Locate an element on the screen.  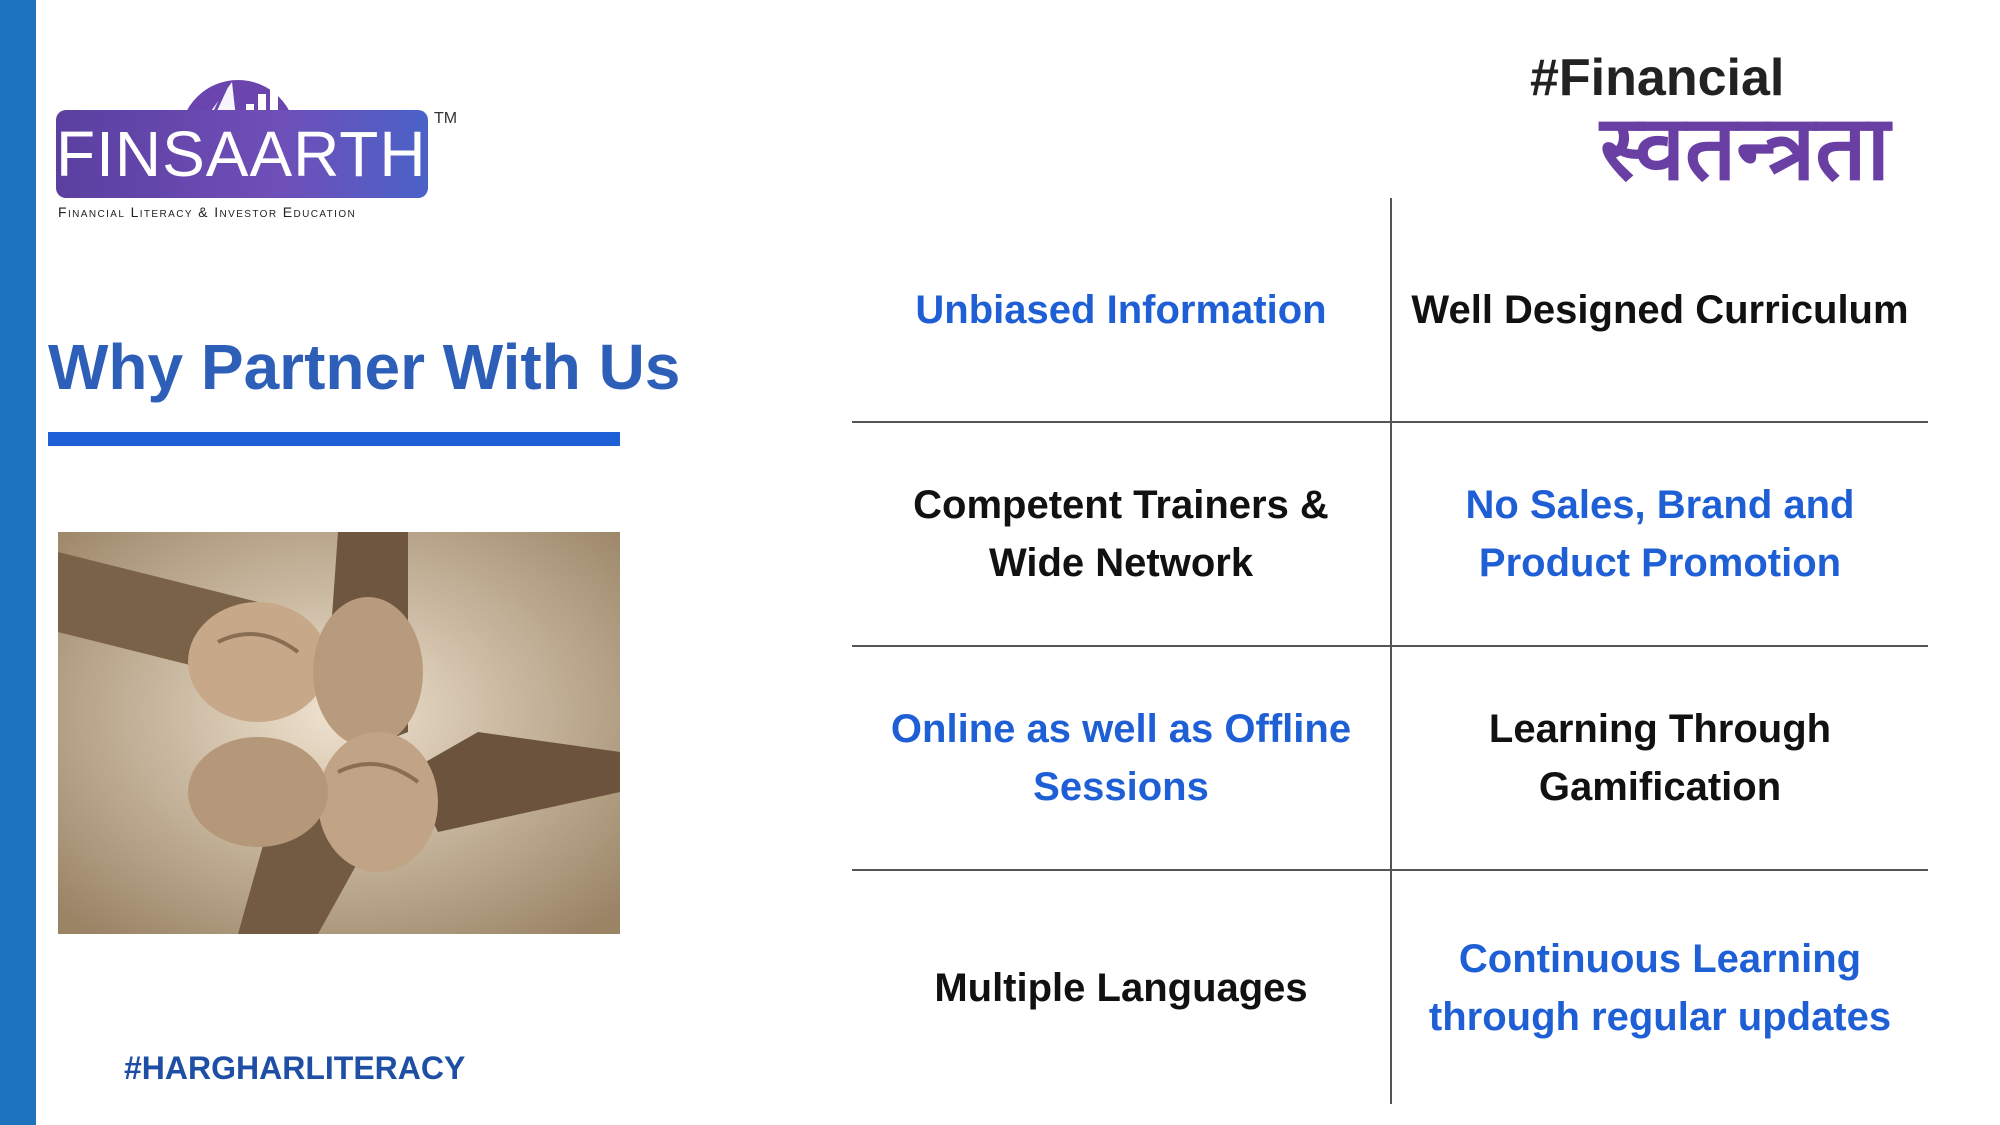
campaign-english: #Financial is located at coordinates (1657, 78).